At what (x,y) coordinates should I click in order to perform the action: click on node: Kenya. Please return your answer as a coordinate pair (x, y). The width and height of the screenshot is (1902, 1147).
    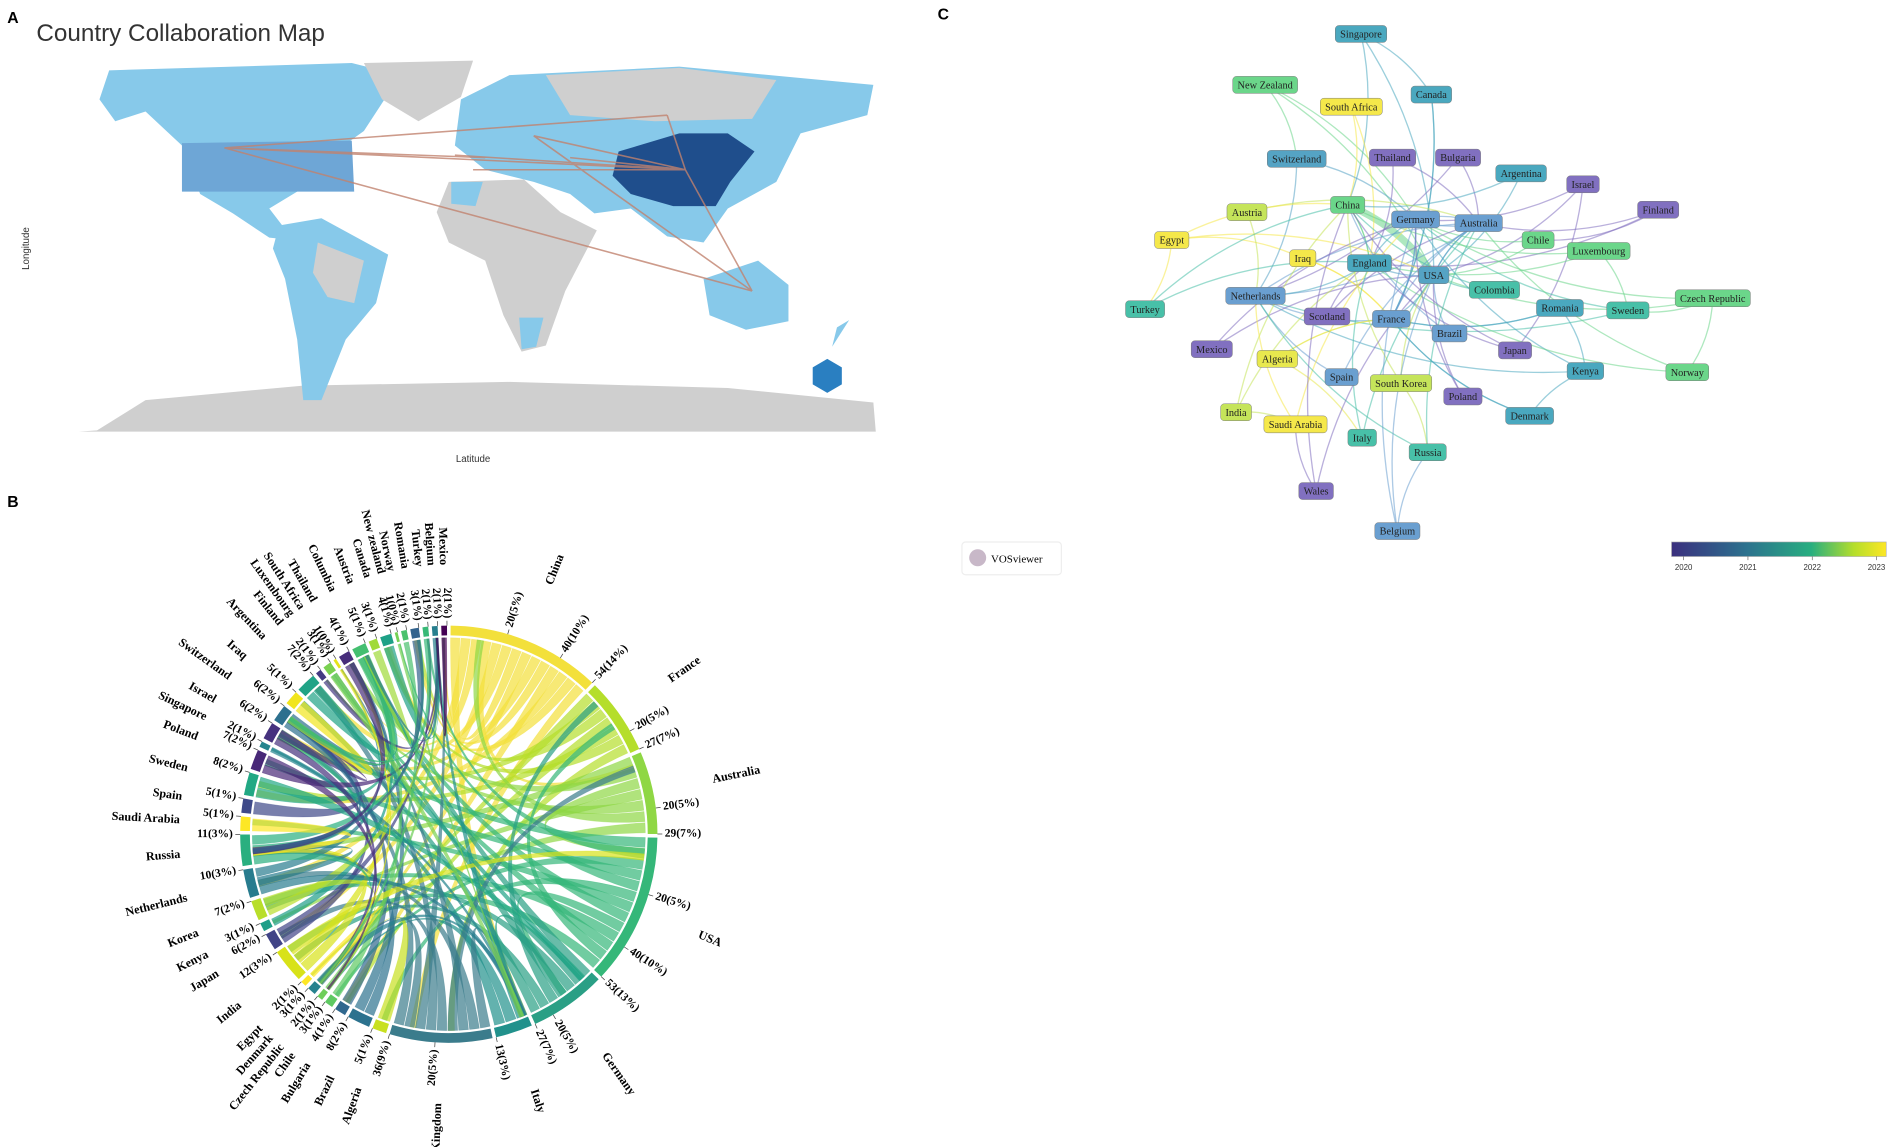
    Looking at the image, I should click on (1585, 371).